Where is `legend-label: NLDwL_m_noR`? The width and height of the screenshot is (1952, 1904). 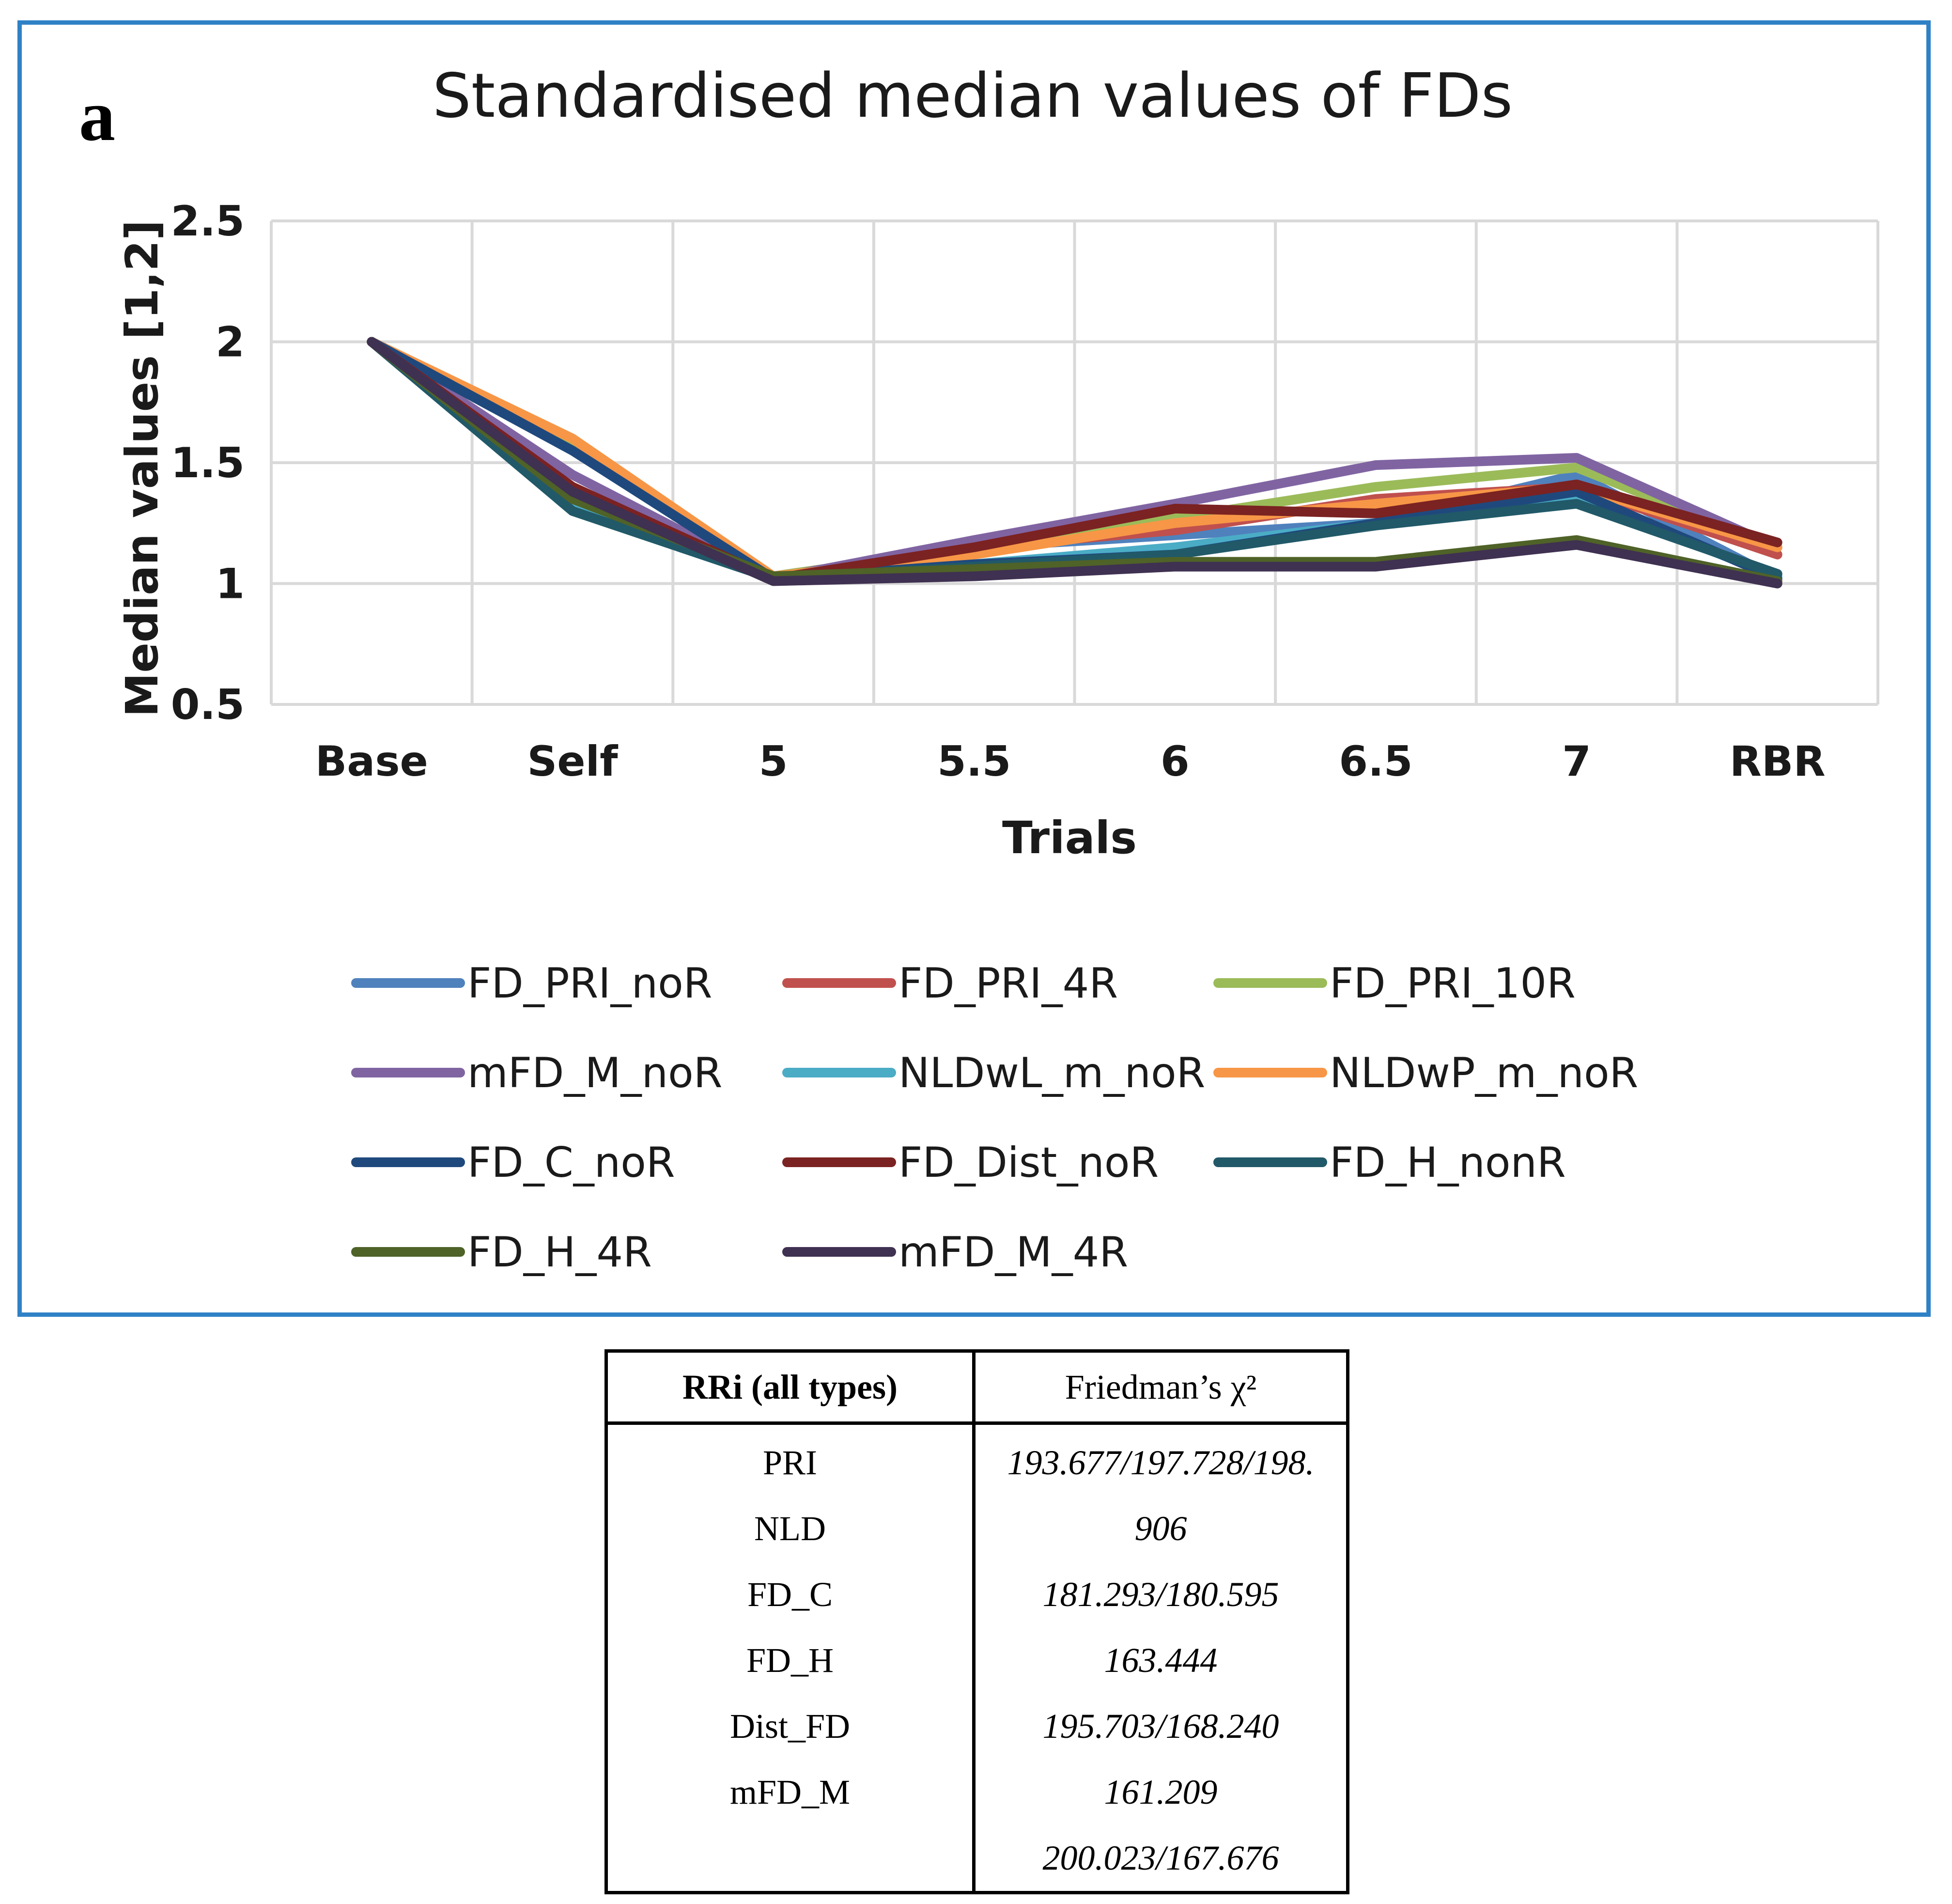
legend-label: NLDwL_m_noR is located at coordinates (1052, 1073).